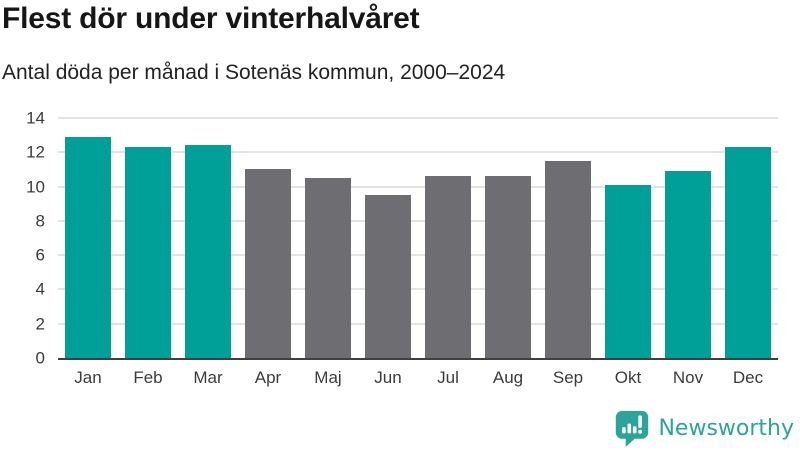  Describe the element at coordinates (148, 252) in the screenshot. I see `bar-feb` at that location.